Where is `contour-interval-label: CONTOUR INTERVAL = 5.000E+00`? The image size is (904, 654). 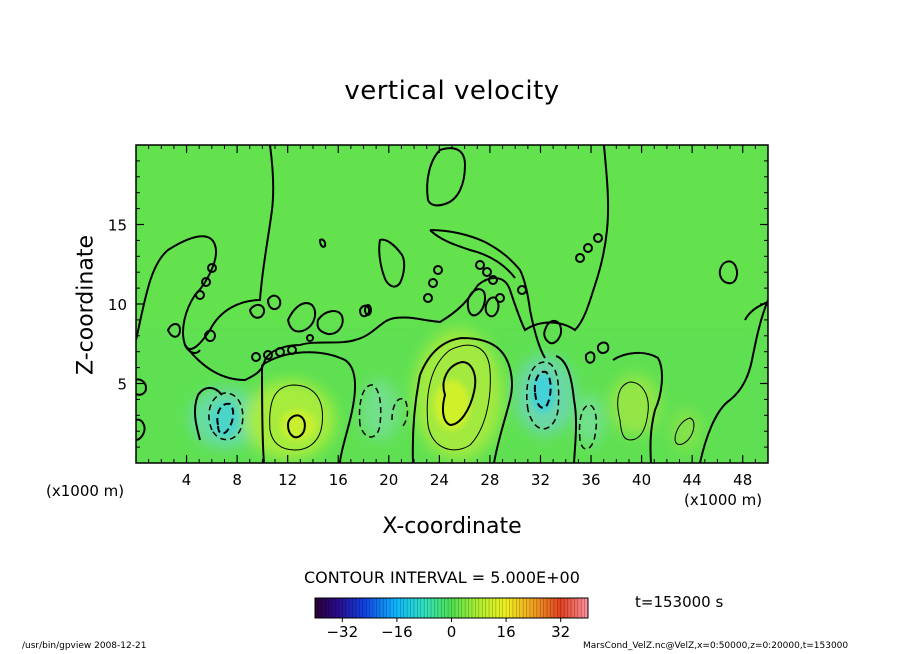 contour-interval-label: CONTOUR INTERVAL = 5.000E+00 is located at coordinates (442, 577).